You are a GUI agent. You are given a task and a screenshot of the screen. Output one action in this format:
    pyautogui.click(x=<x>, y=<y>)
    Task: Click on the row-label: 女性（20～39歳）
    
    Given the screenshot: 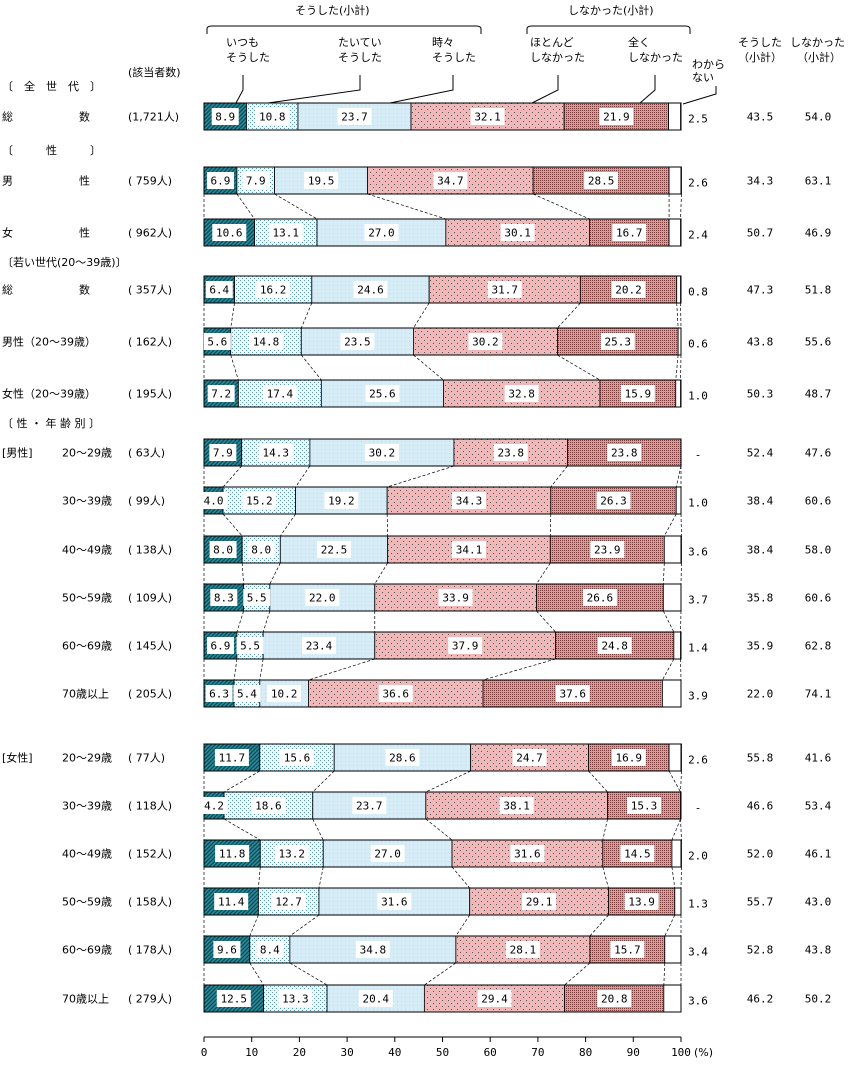 What is the action you would take?
    pyautogui.click(x=49, y=394)
    